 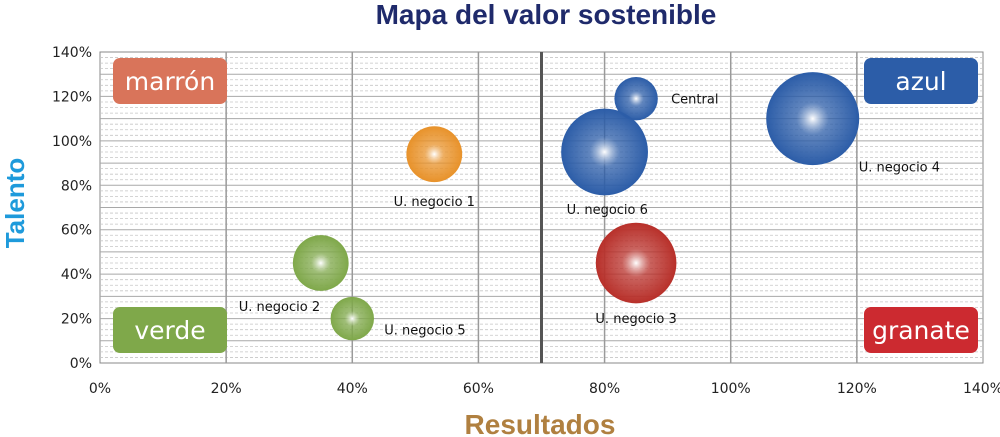 What do you see at coordinates (857, 389) in the screenshot?
I see `x-tick-label: 120%` at bounding box center [857, 389].